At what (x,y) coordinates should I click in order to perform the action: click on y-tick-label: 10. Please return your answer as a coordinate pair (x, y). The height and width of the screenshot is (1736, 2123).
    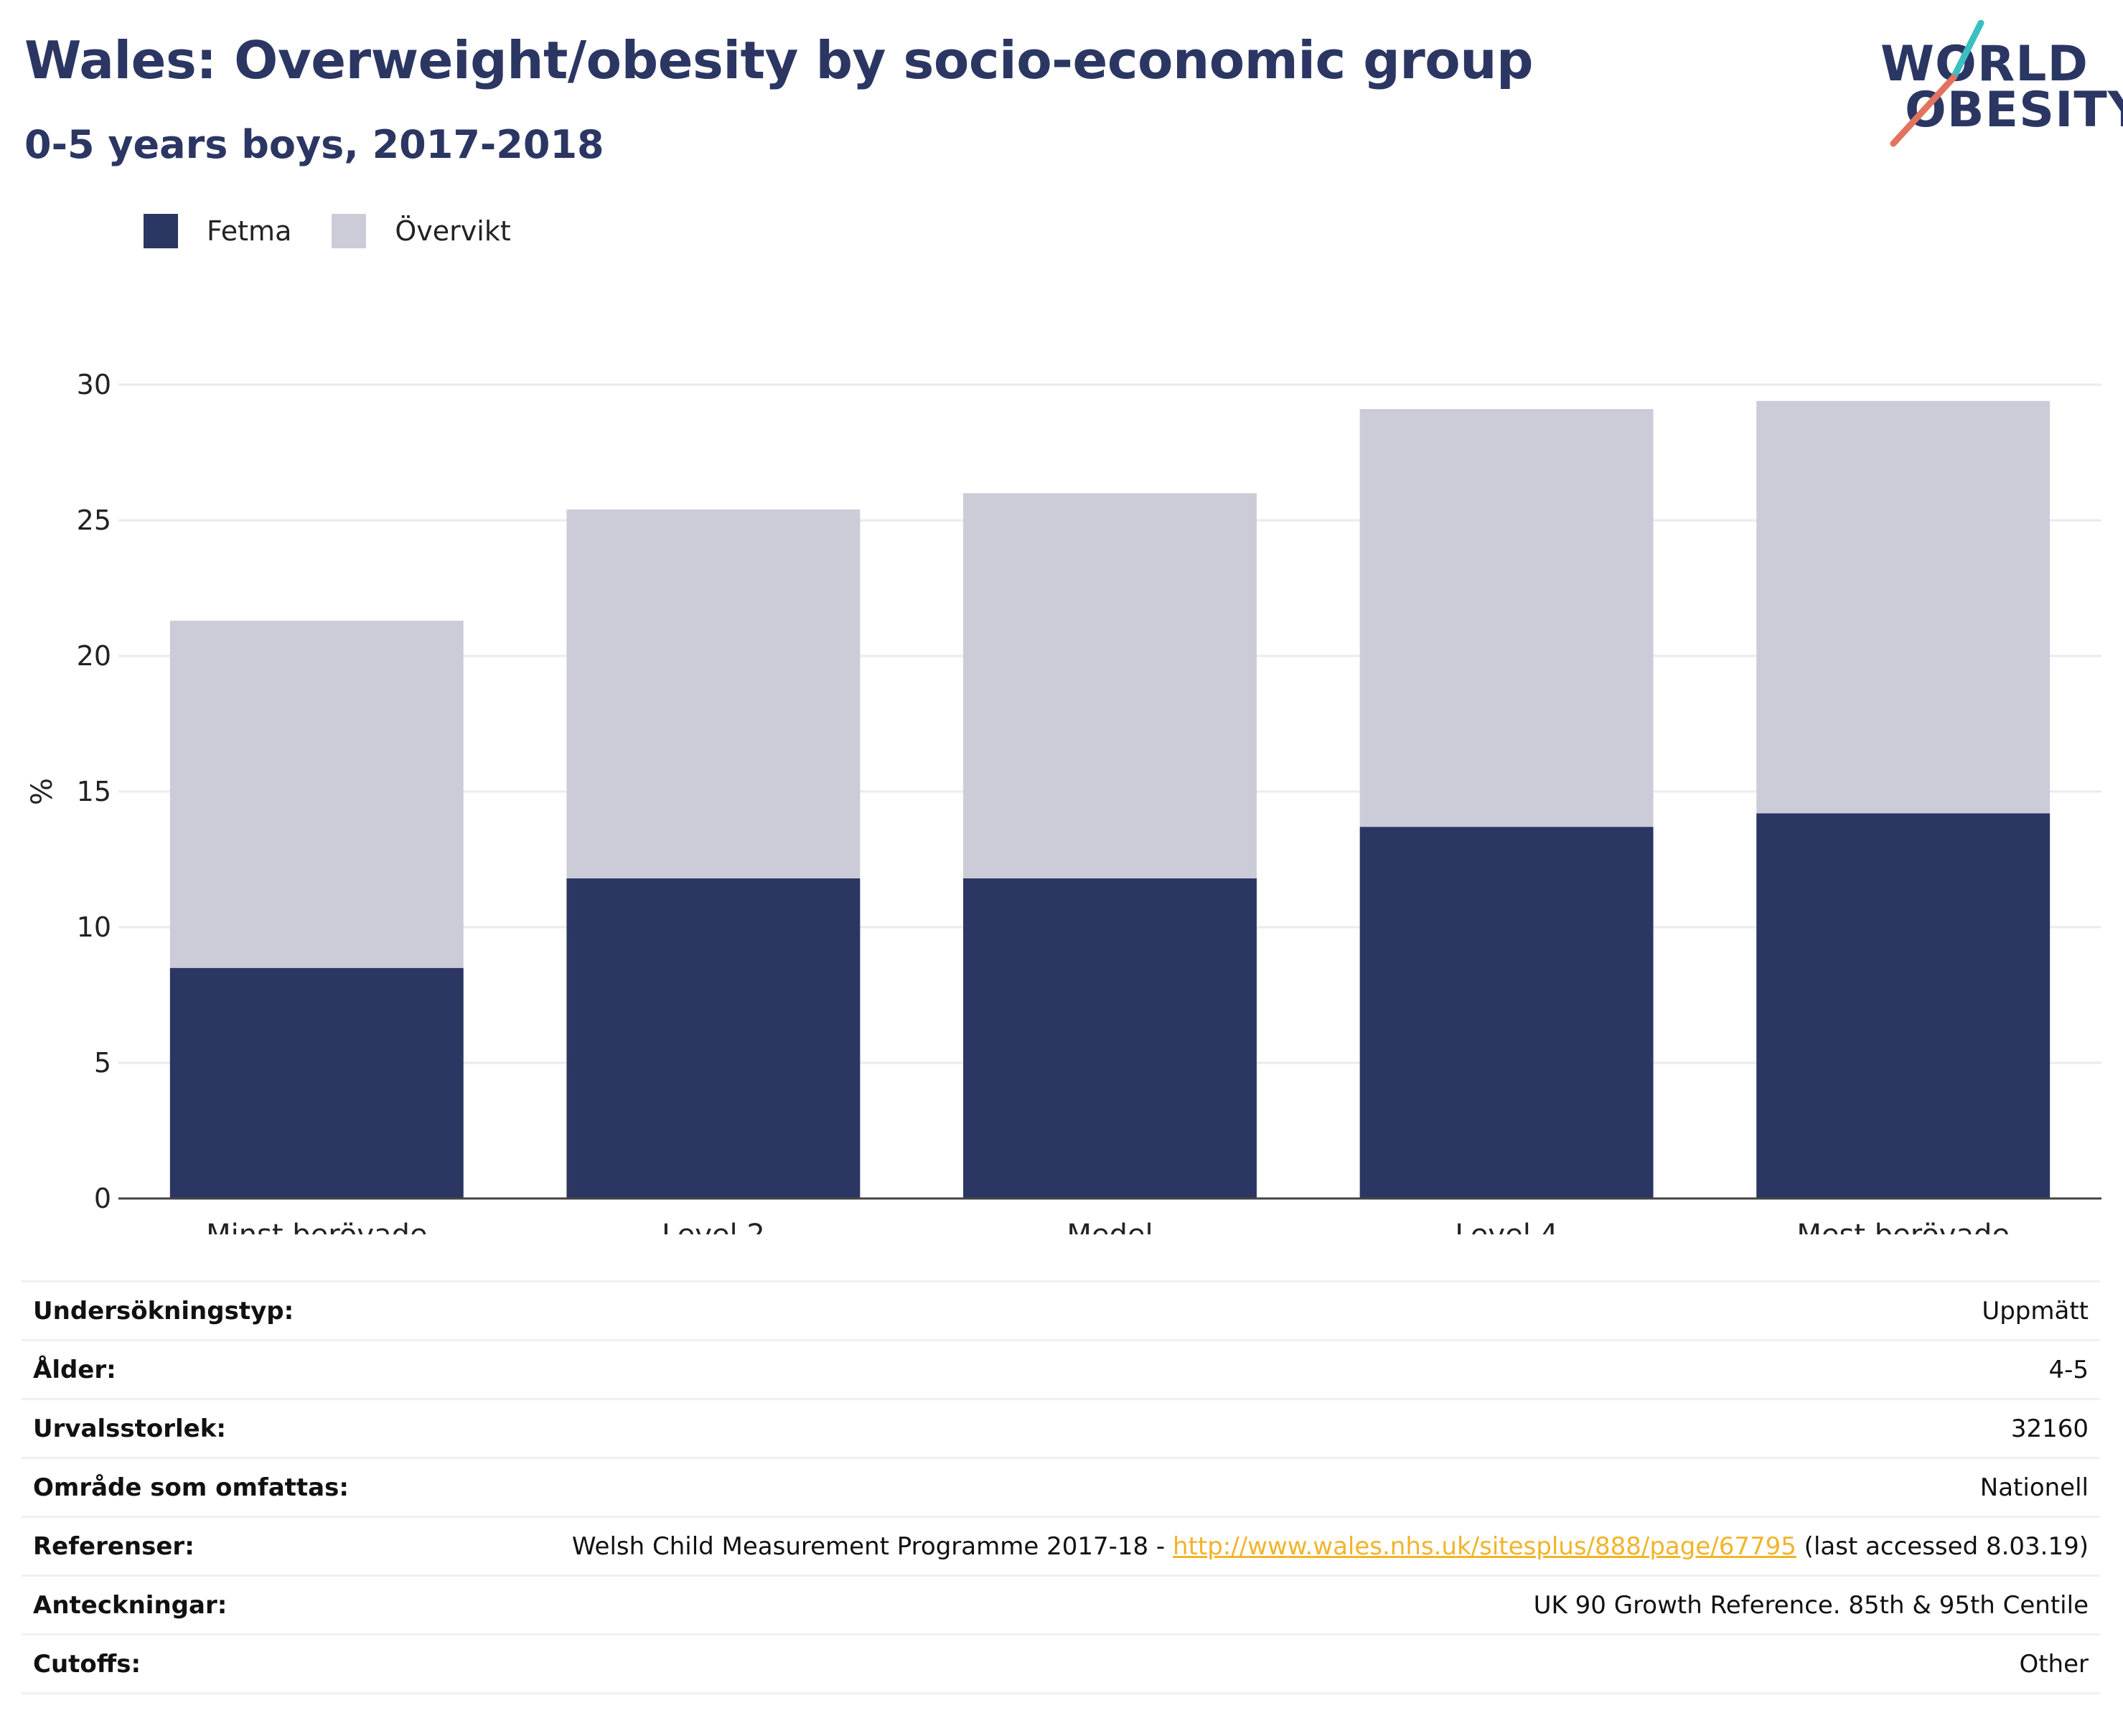
    Looking at the image, I should click on (94, 927).